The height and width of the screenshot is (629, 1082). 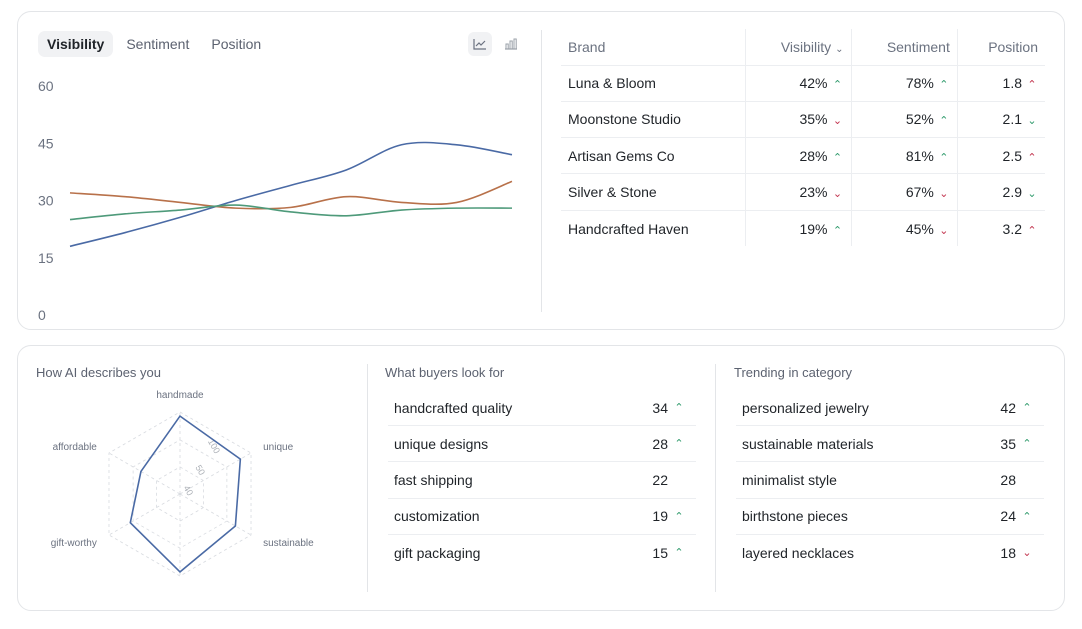 I want to click on table-row: Luna & Bloom 42% ⌃ 78% ⌃ 1.8 ⌃, so click(x=803, y=83).